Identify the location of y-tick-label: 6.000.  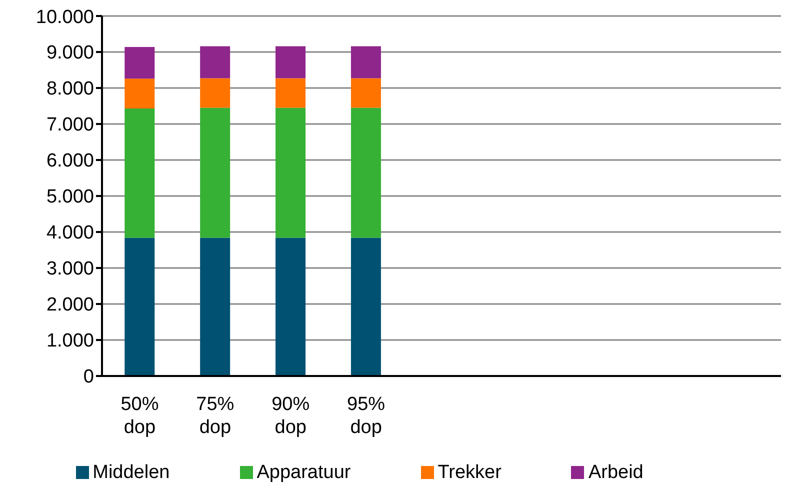
(70, 161).